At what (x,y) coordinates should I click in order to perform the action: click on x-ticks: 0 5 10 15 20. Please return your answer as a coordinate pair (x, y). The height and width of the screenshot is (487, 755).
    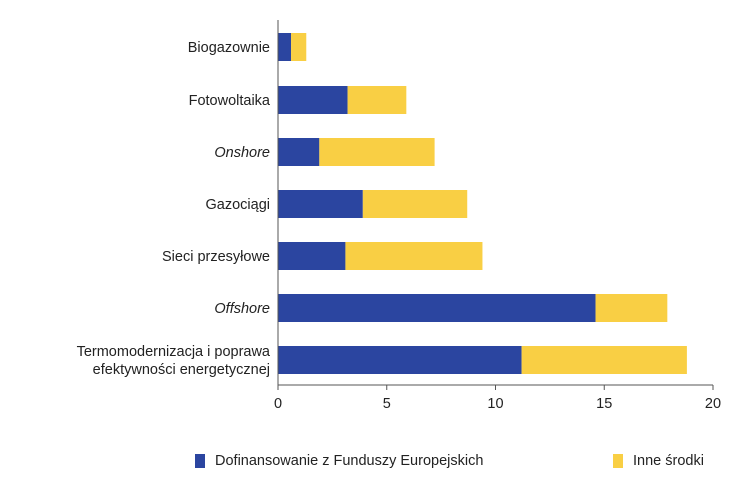
    Looking at the image, I should click on (497, 398).